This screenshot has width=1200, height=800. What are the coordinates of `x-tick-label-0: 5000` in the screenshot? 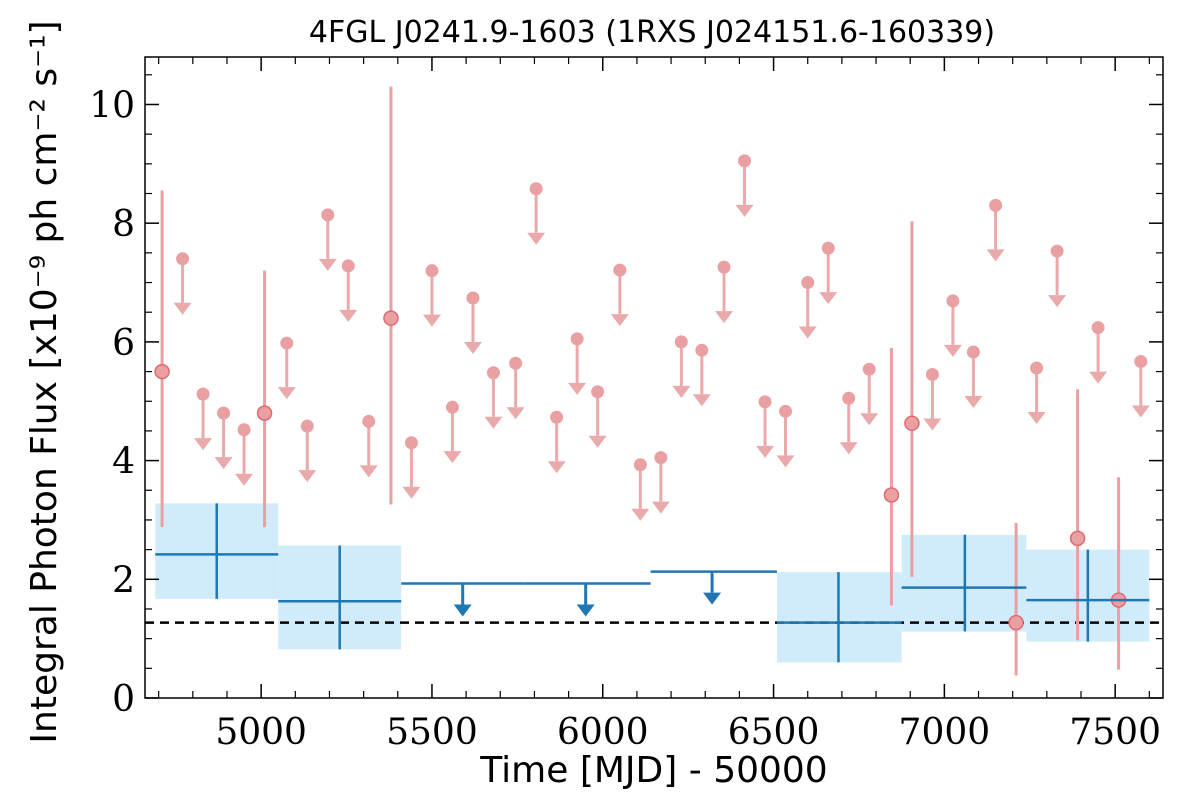 It's located at (261, 732).